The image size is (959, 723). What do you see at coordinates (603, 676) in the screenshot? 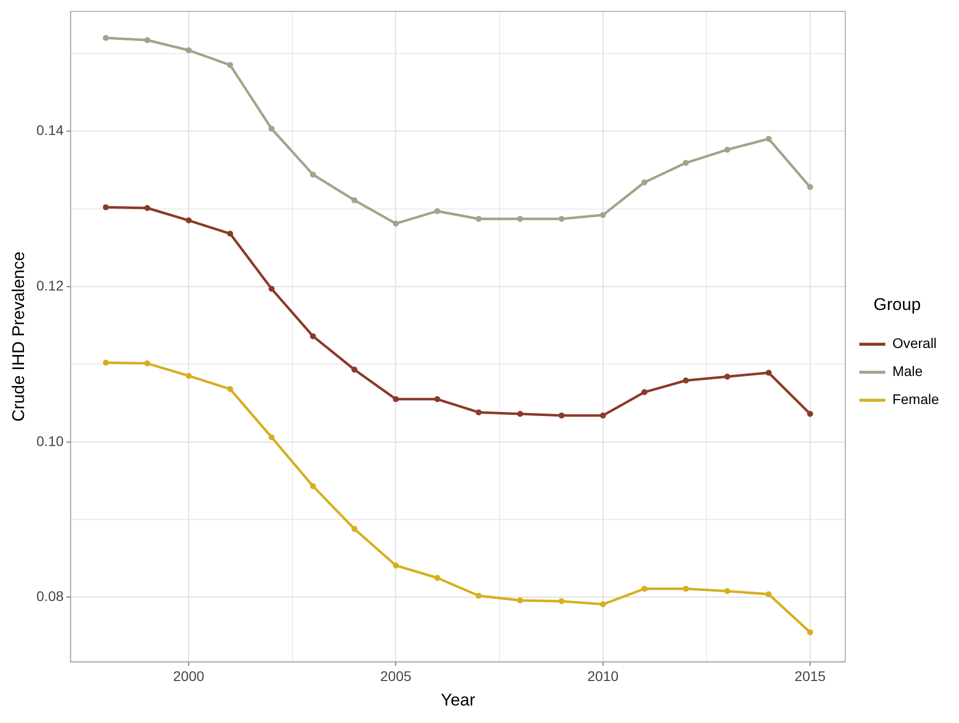
I see `x-tick-label: 2010` at bounding box center [603, 676].